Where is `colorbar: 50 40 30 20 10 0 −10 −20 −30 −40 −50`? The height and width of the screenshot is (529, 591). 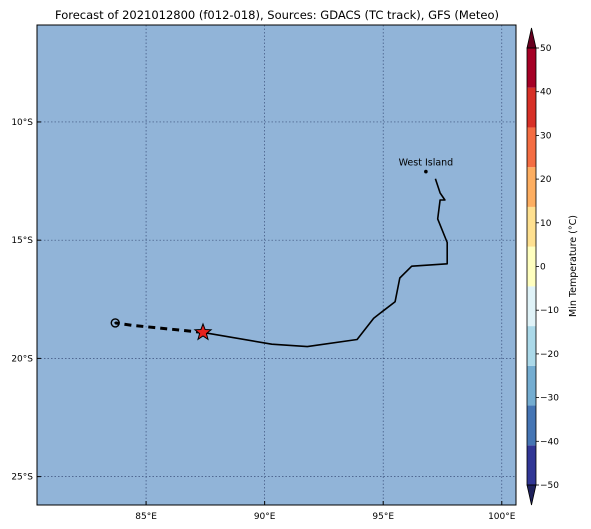
colorbar: 50 40 30 20 10 0 −10 −20 −30 −40 −50 is located at coordinates (542, 266).